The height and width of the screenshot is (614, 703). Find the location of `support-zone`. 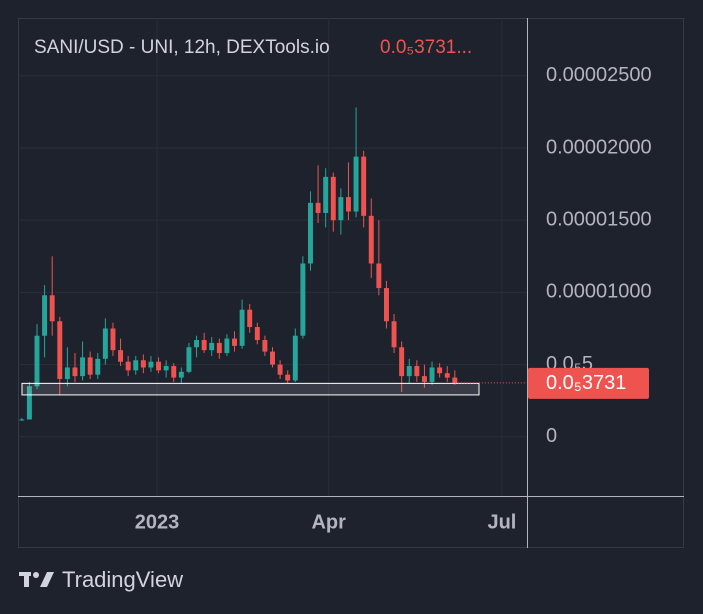

support-zone is located at coordinates (250, 389).